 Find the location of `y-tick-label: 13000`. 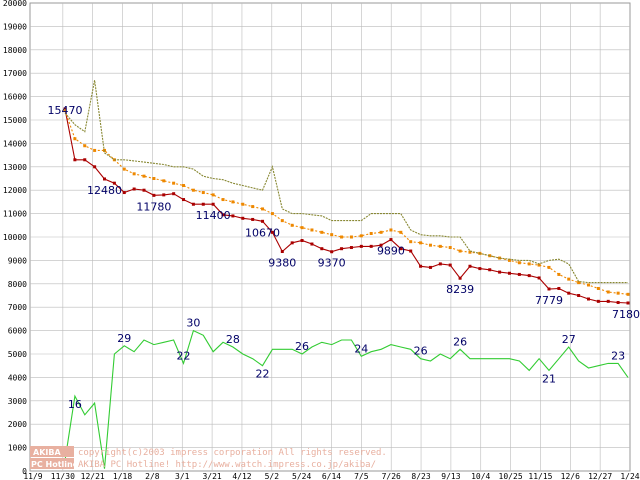

y-tick-label: 13000 is located at coordinates (15, 167).